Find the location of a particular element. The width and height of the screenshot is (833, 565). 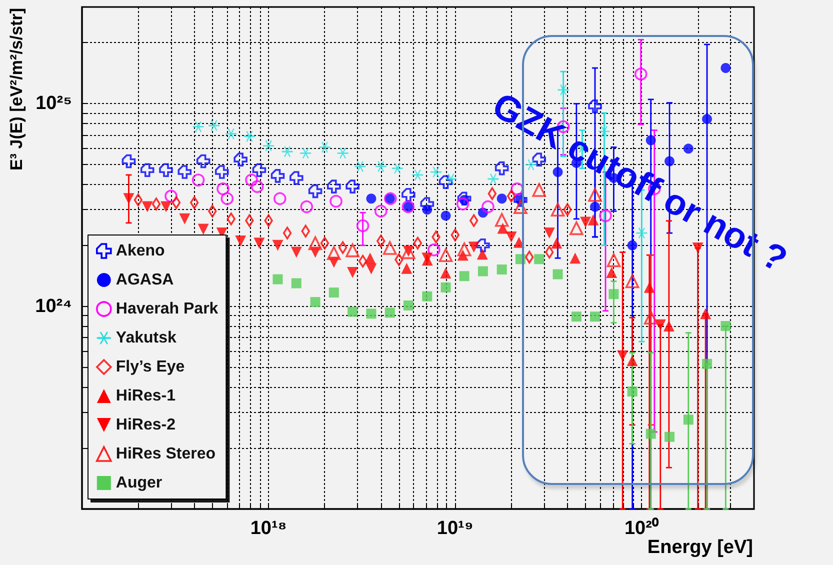

y-tick-label: 10²⁵ is located at coordinates (54, 103).